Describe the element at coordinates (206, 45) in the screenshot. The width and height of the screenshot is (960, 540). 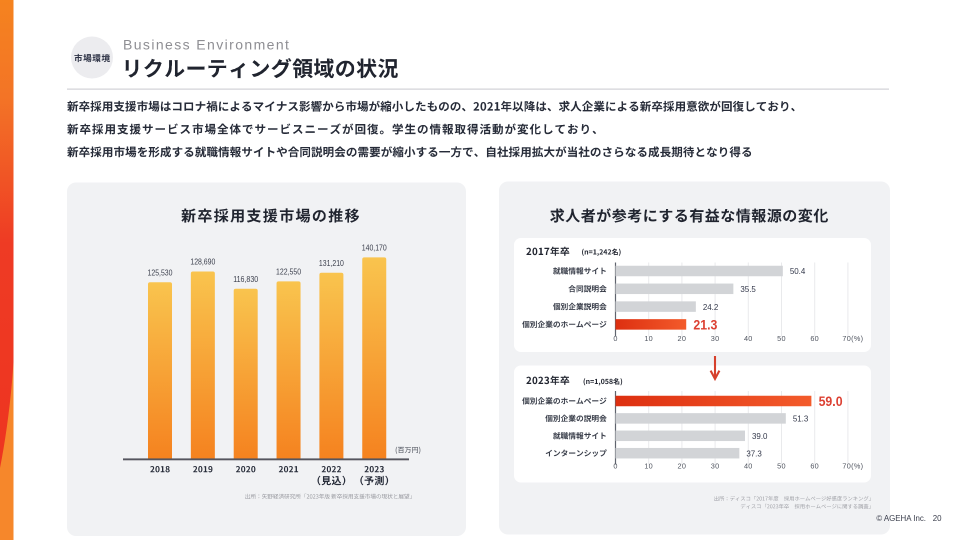
I see `svg-text: Business Environment` at that location.